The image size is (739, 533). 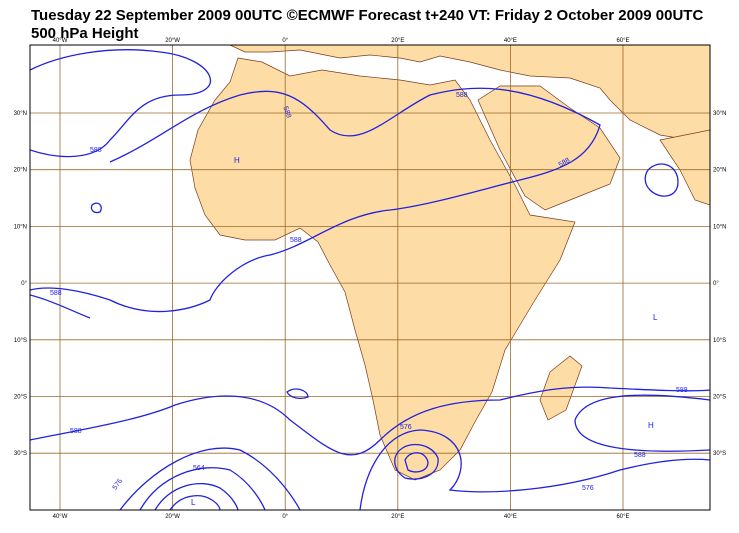 I want to click on subtitle: 500 hPa Height, so click(x=85, y=33).